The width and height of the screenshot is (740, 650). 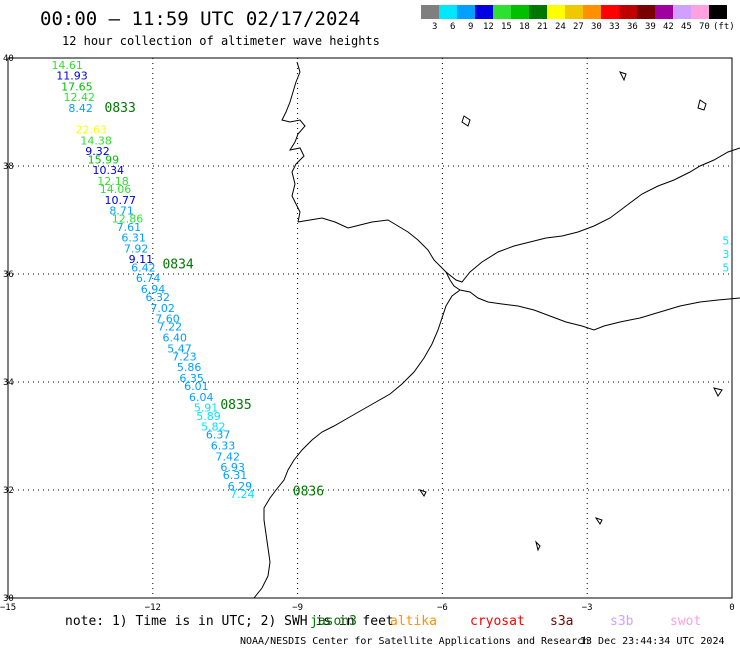 What do you see at coordinates (80, 108) in the screenshot?
I see `swh-value: 8.42` at bounding box center [80, 108].